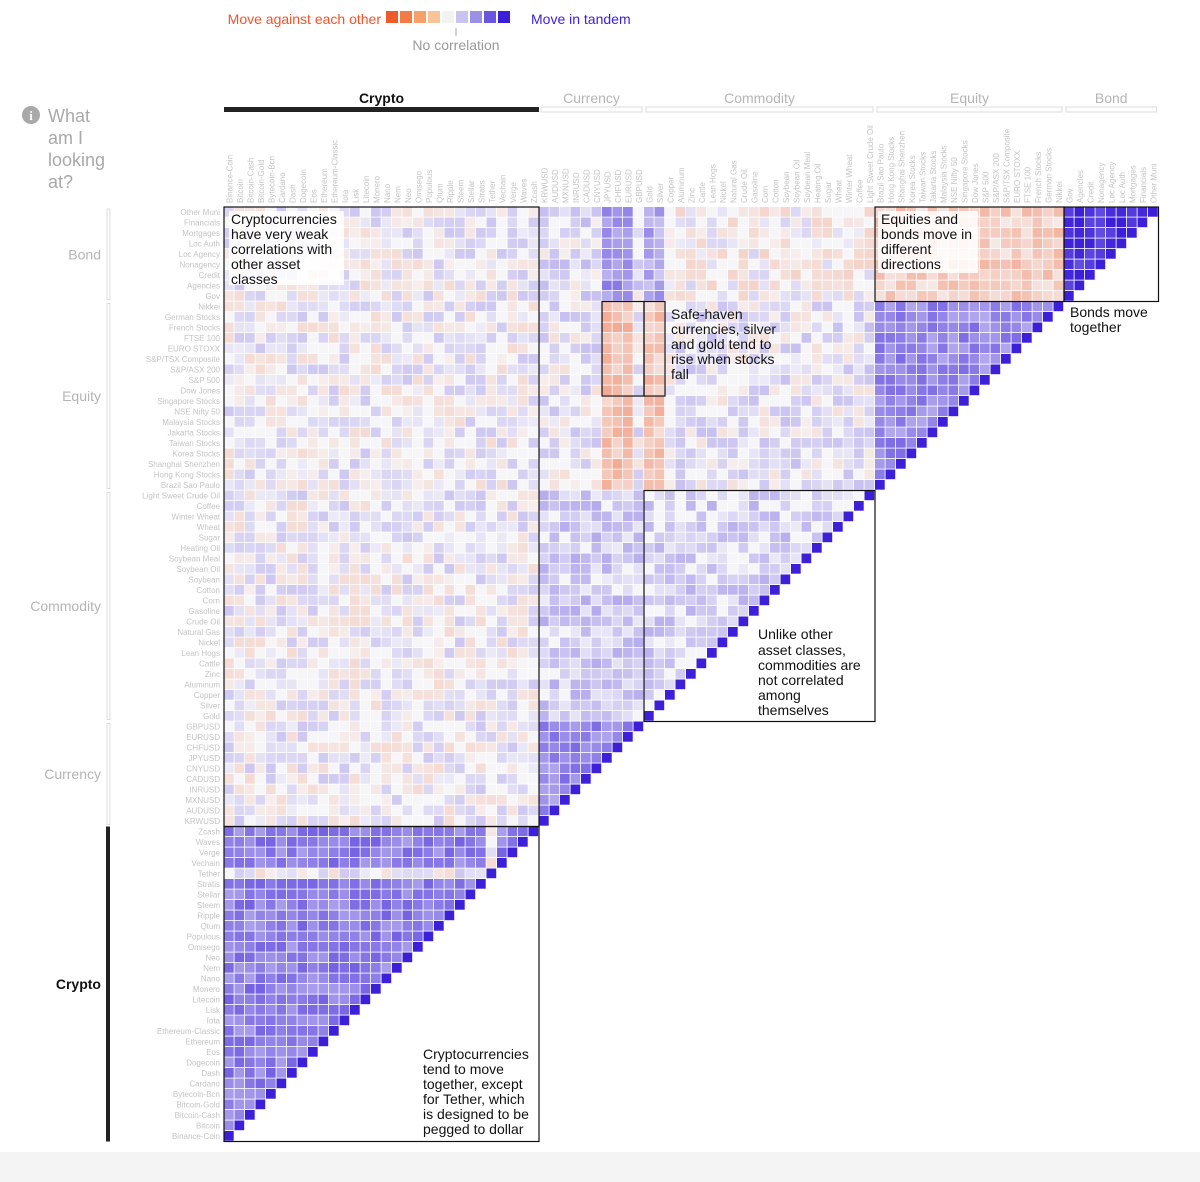 This screenshot has width=1200, height=1182. Describe the element at coordinates (108, 984) in the screenshot. I see `left-group-bar-active` at that location.